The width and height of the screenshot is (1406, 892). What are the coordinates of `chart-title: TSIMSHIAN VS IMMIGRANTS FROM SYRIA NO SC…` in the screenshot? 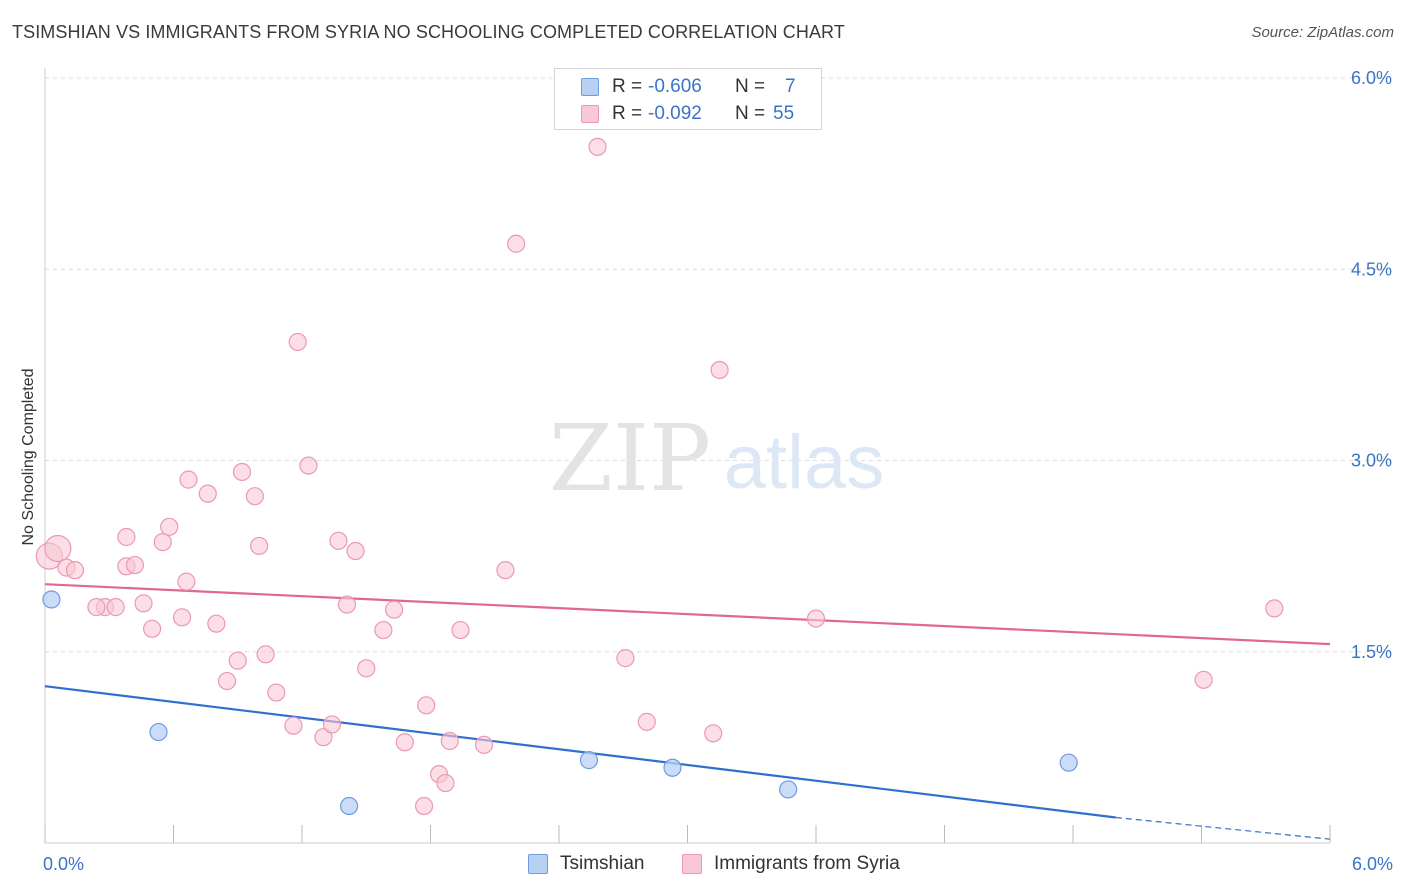 It's located at (428, 32).